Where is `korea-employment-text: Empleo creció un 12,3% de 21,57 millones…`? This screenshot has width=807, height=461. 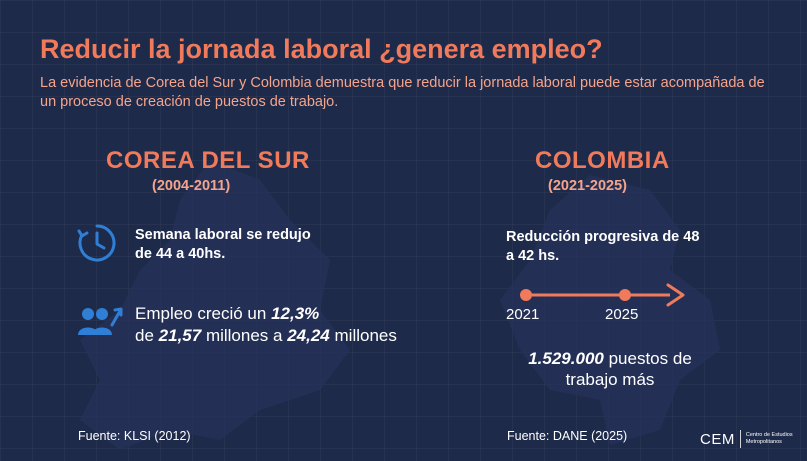
korea-employment-text: Empleo creció un 12,3% de 21,57 millones… is located at coordinates (266, 325).